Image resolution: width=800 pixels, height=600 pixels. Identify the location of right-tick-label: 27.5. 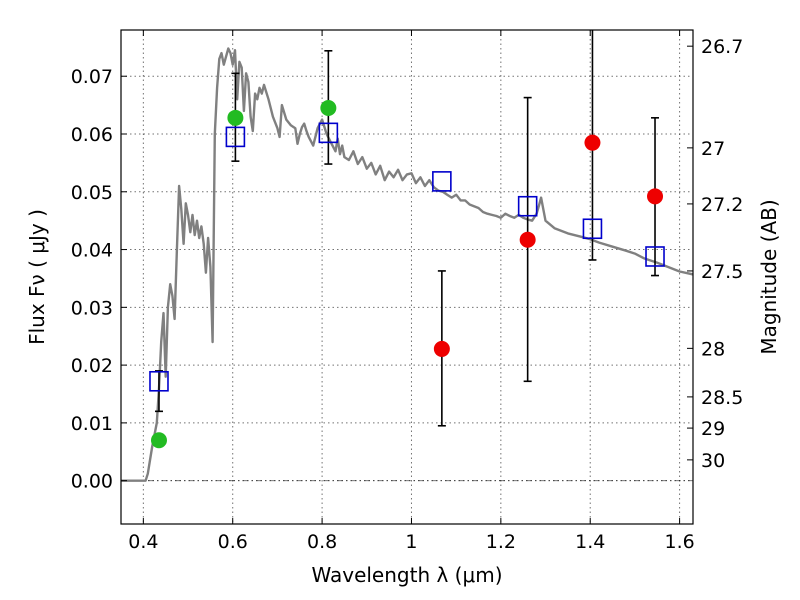
(722, 272).